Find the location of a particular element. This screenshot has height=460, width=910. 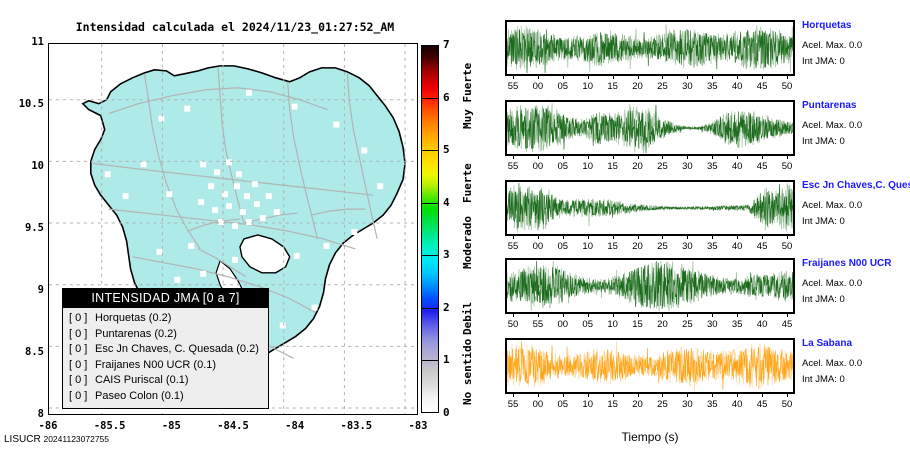

legend-entry: [ 0 ] Fraijanes N00 UCR (0.1) is located at coordinates (165, 366).